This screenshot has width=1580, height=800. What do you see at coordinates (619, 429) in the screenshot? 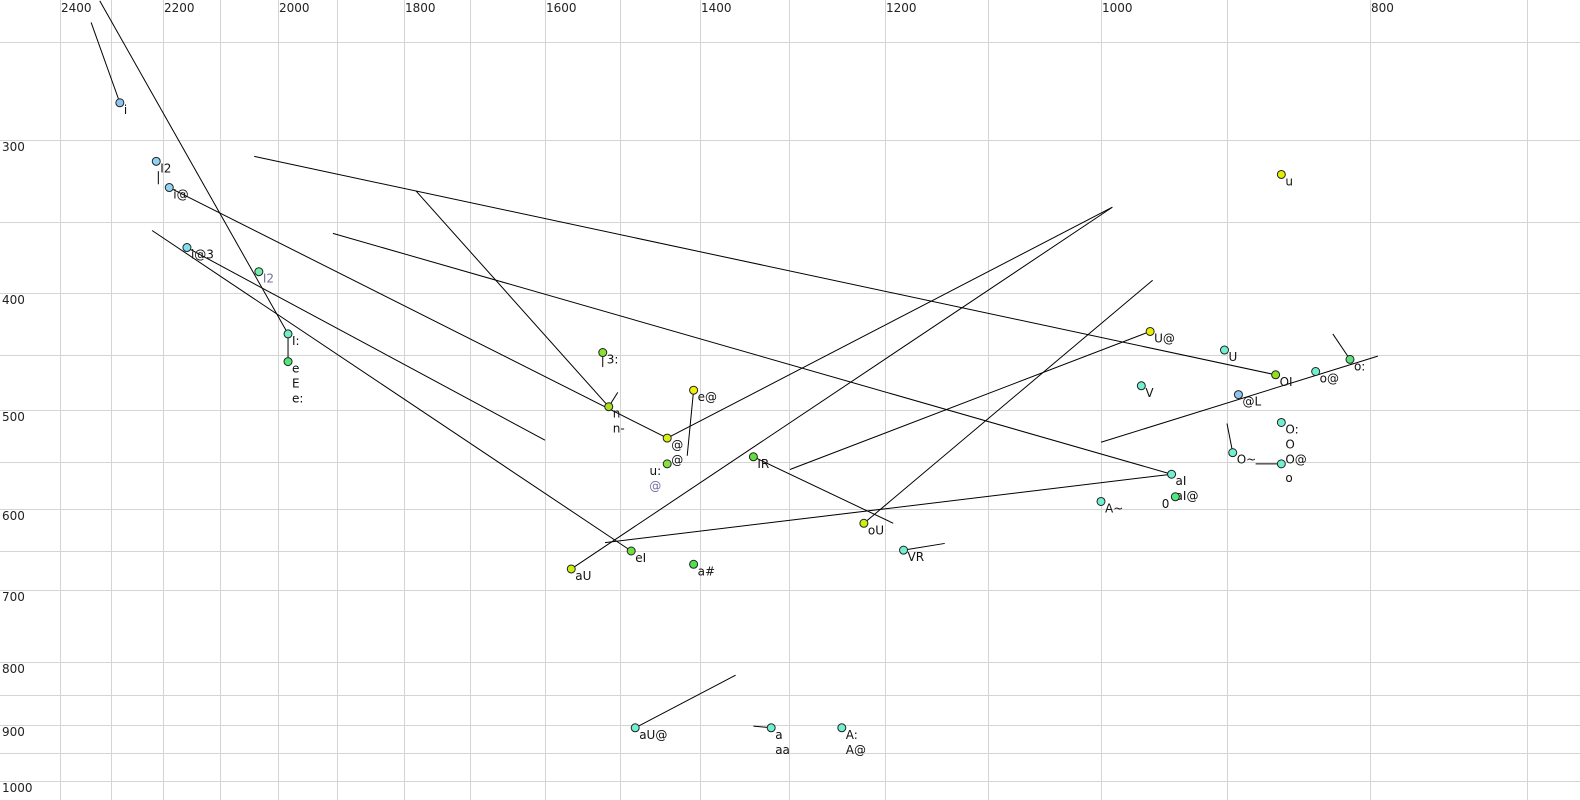
I see `point-label: n-` at bounding box center [619, 429].